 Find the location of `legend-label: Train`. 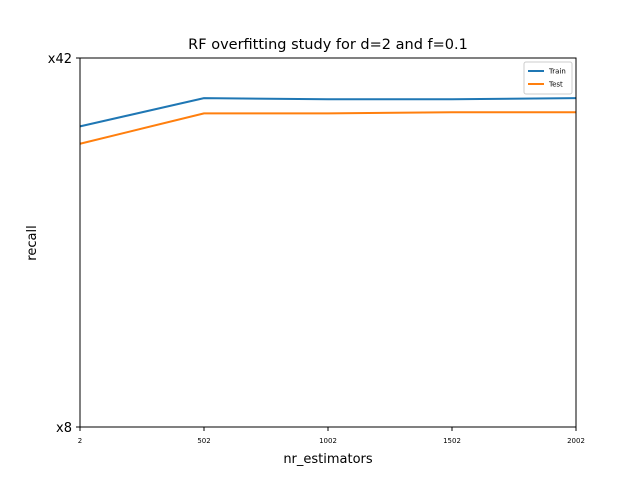

legend-label: Train is located at coordinates (557, 72).